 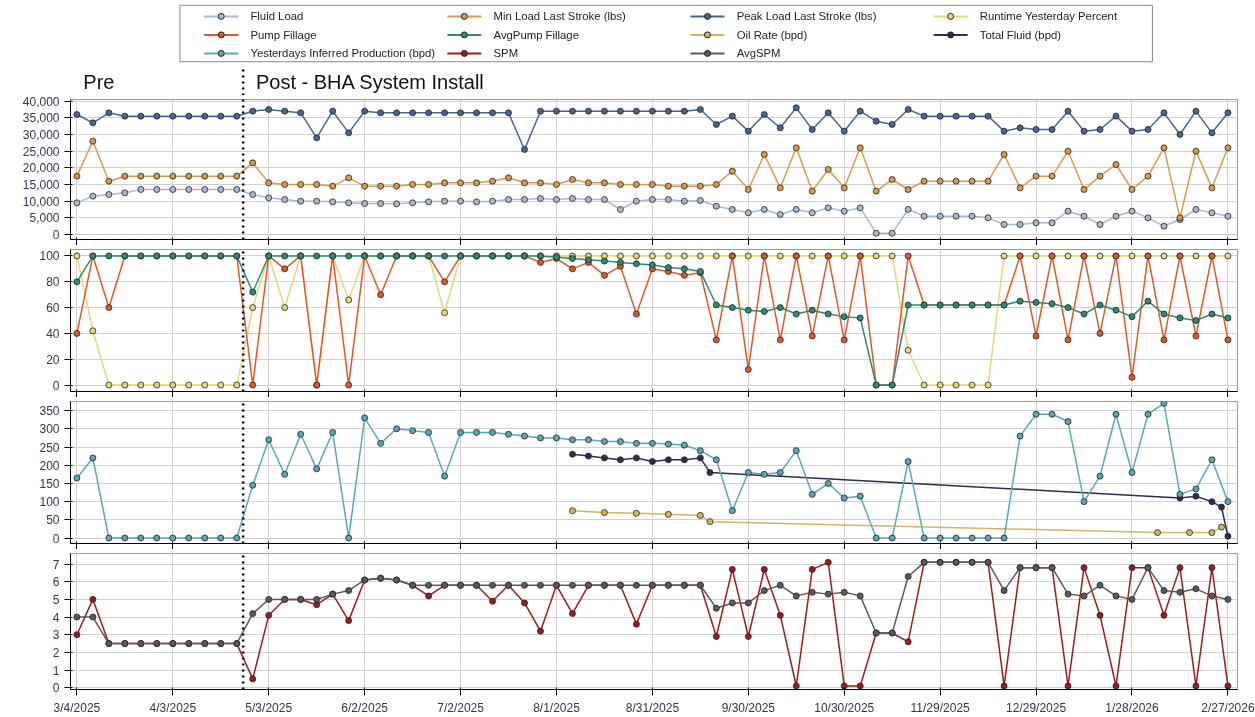 I want to click on y-tick-label: 3, so click(x=56, y=635).